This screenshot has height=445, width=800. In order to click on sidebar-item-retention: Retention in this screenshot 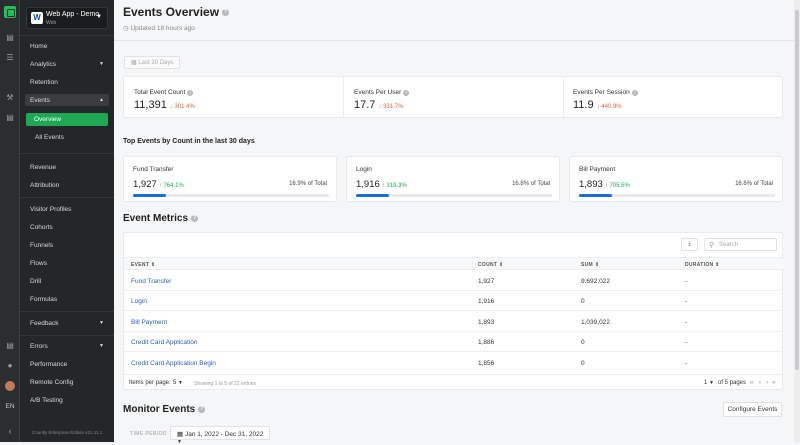, I will do `click(44, 82)`.